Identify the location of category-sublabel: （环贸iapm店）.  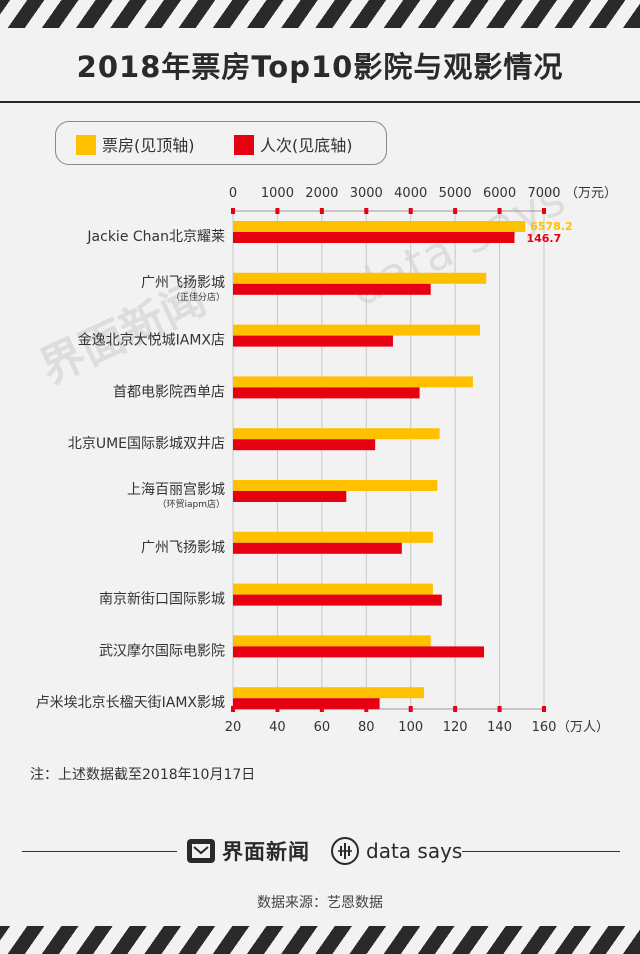
(192, 504).